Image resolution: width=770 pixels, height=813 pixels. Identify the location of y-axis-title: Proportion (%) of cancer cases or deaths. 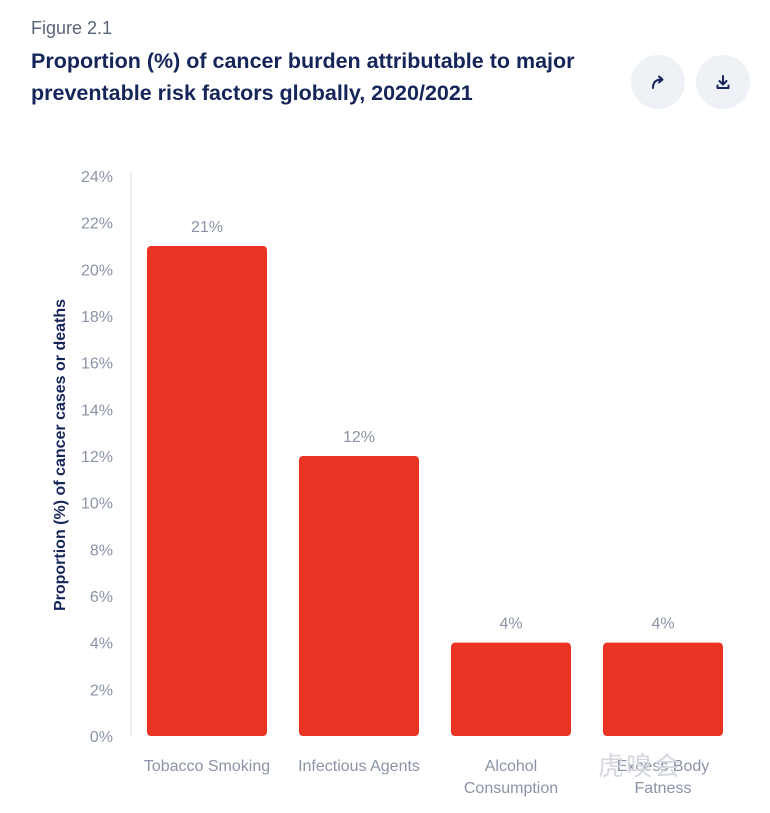
(60, 455).